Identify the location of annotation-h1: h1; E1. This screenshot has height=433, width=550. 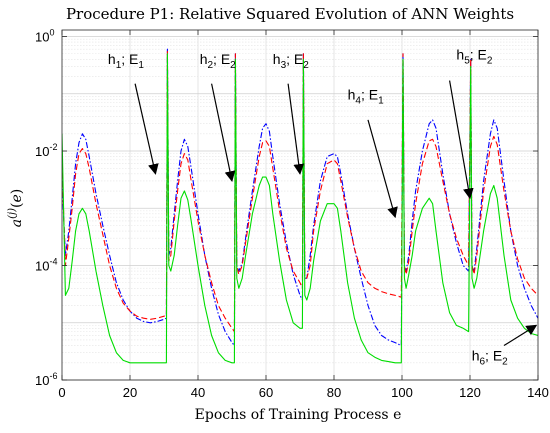
(133, 113).